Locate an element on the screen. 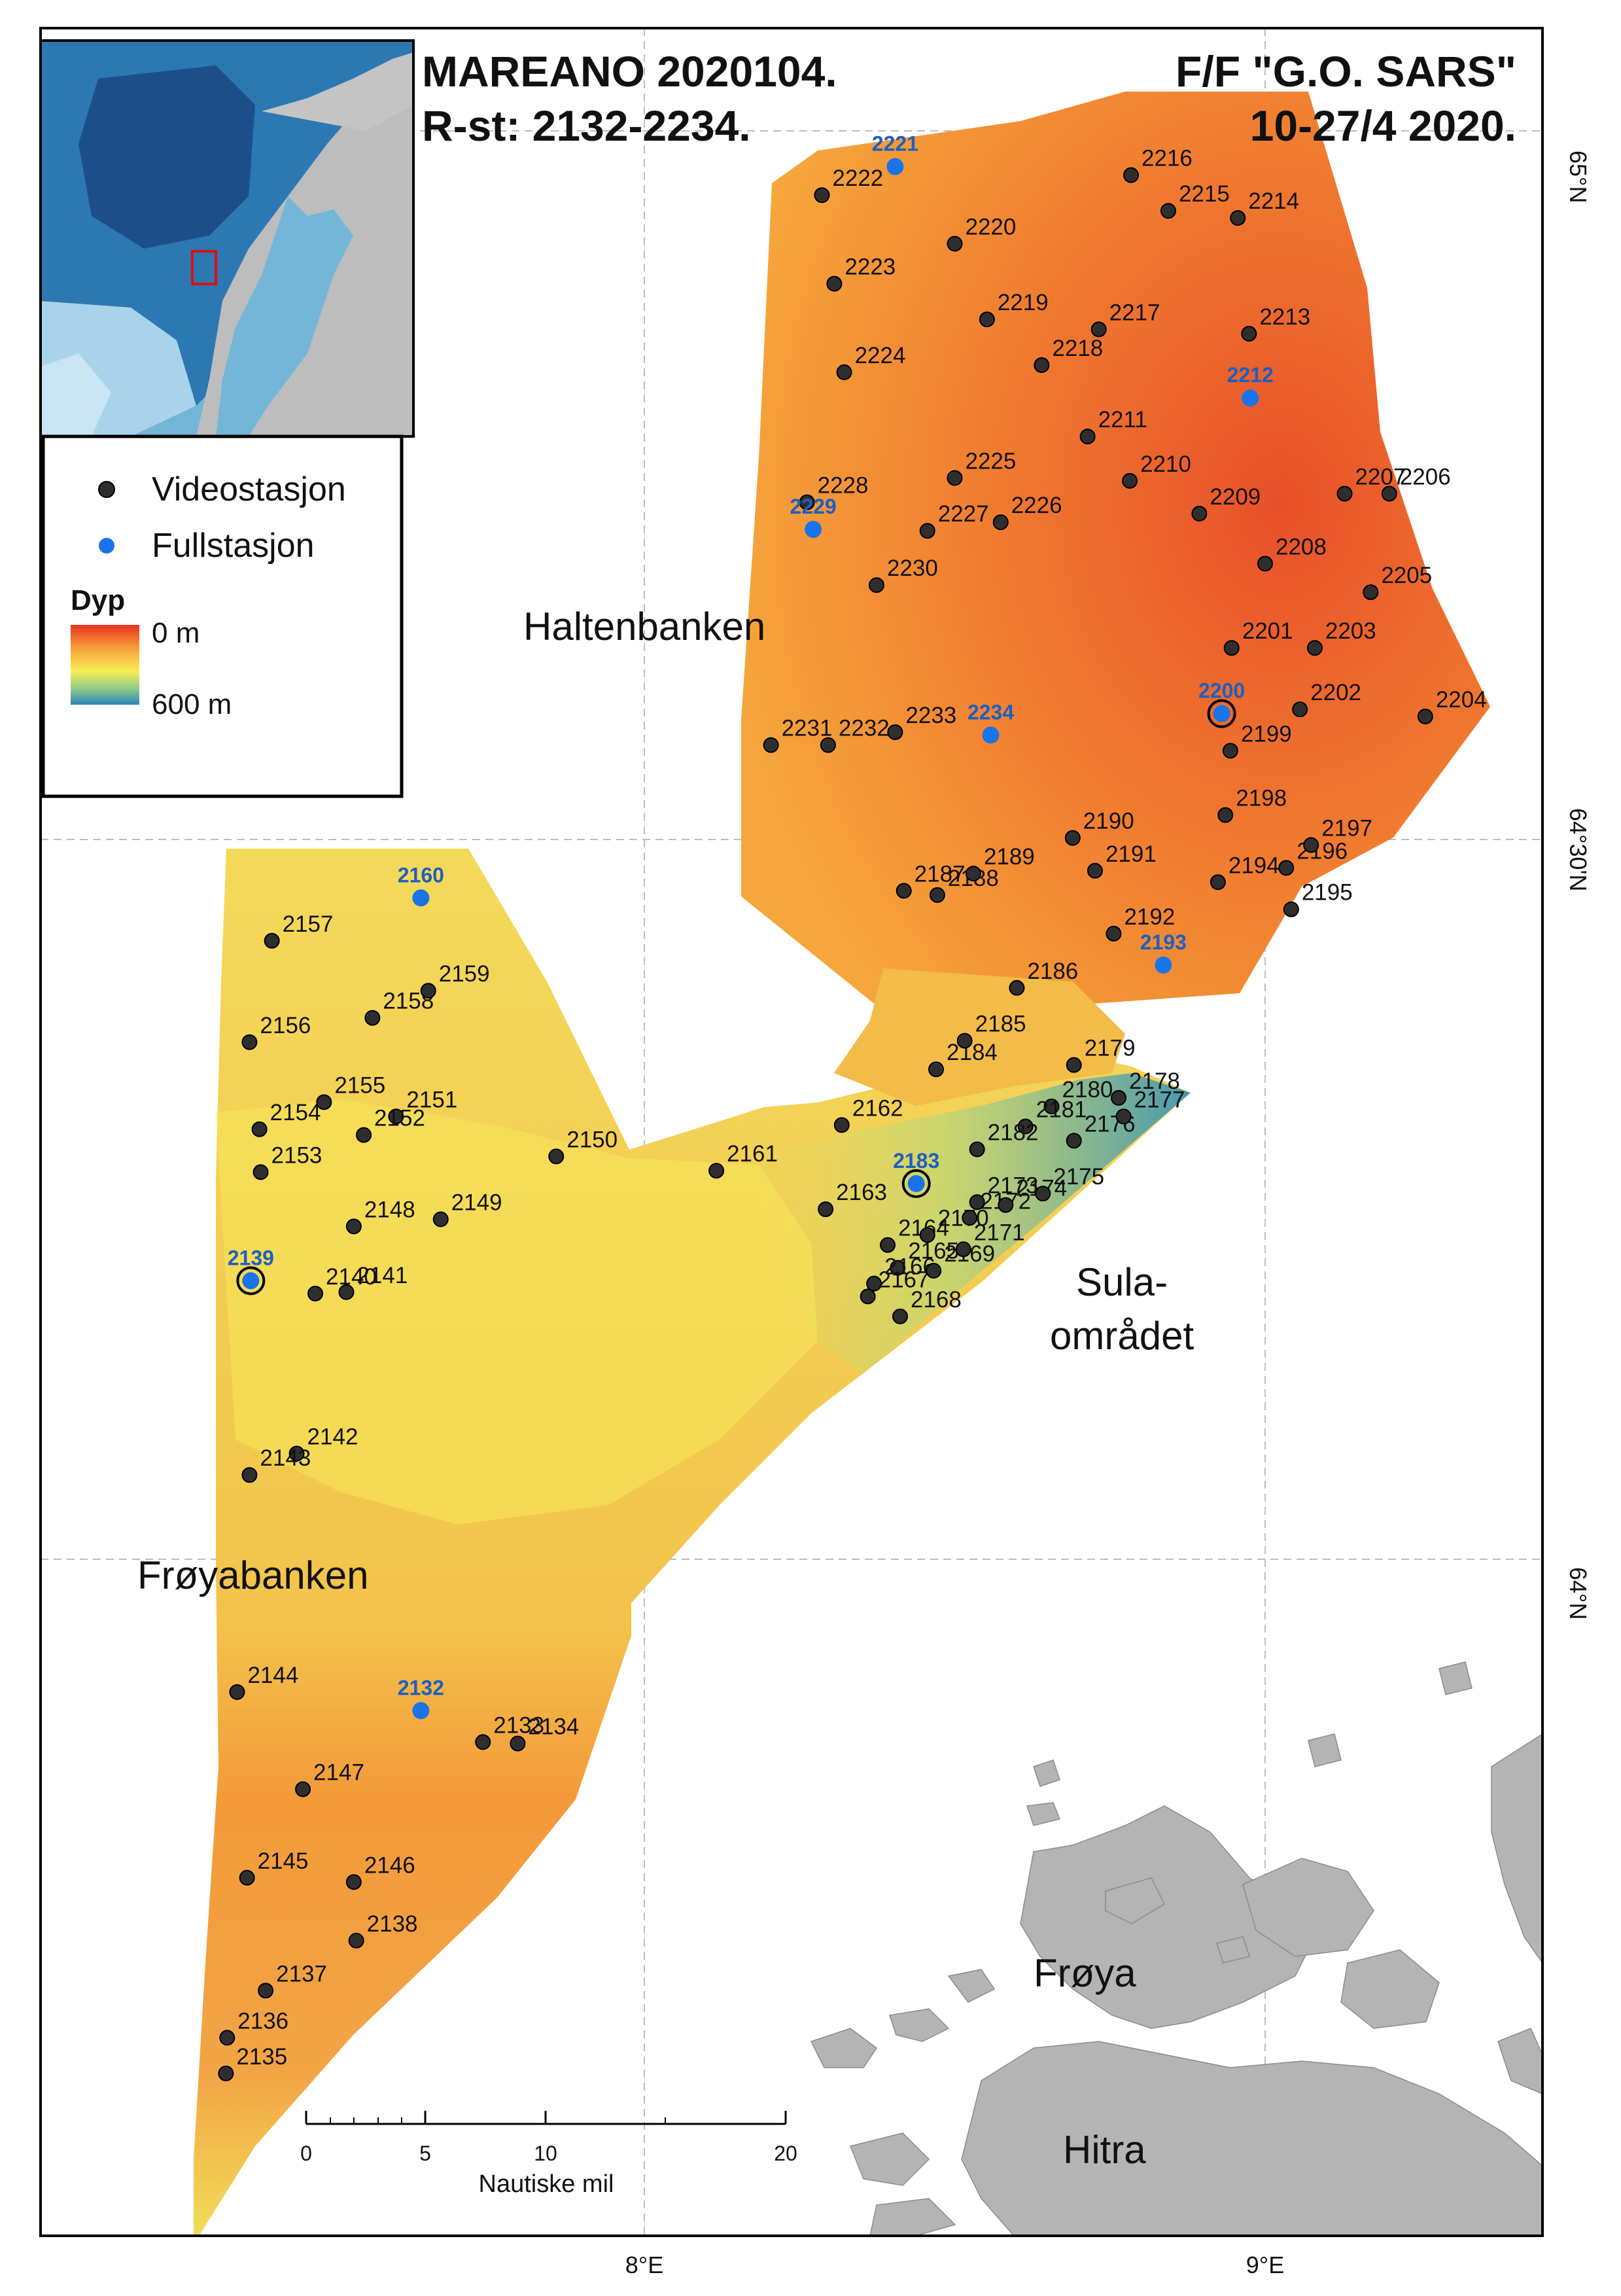 The height and width of the screenshot is (2296, 1621). station-2216: 2216 is located at coordinates (1158, 164).